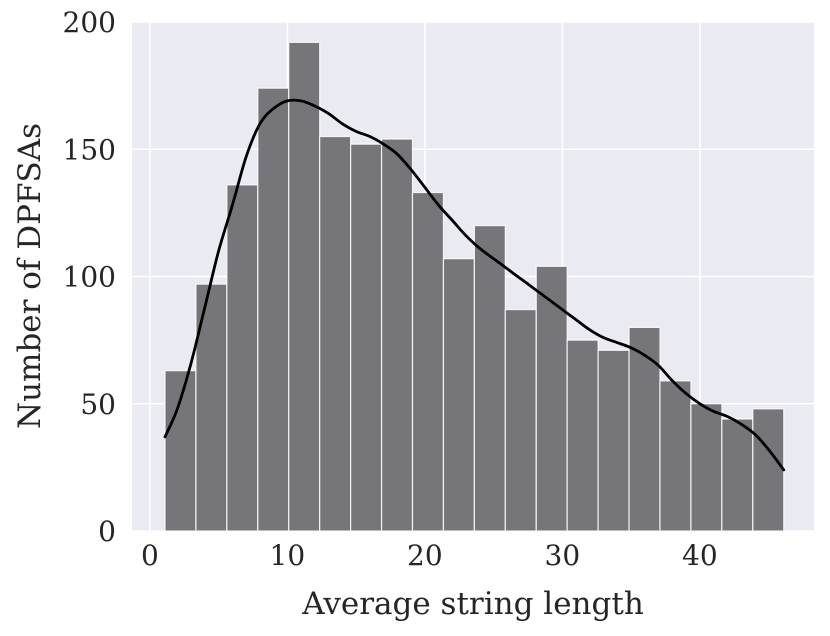 The height and width of the screenshot is (636, 830). What do you see at coordinates (288, 555) in the screenshot?
I see `x-tick-label: 10` at bounding box center [288, 555].